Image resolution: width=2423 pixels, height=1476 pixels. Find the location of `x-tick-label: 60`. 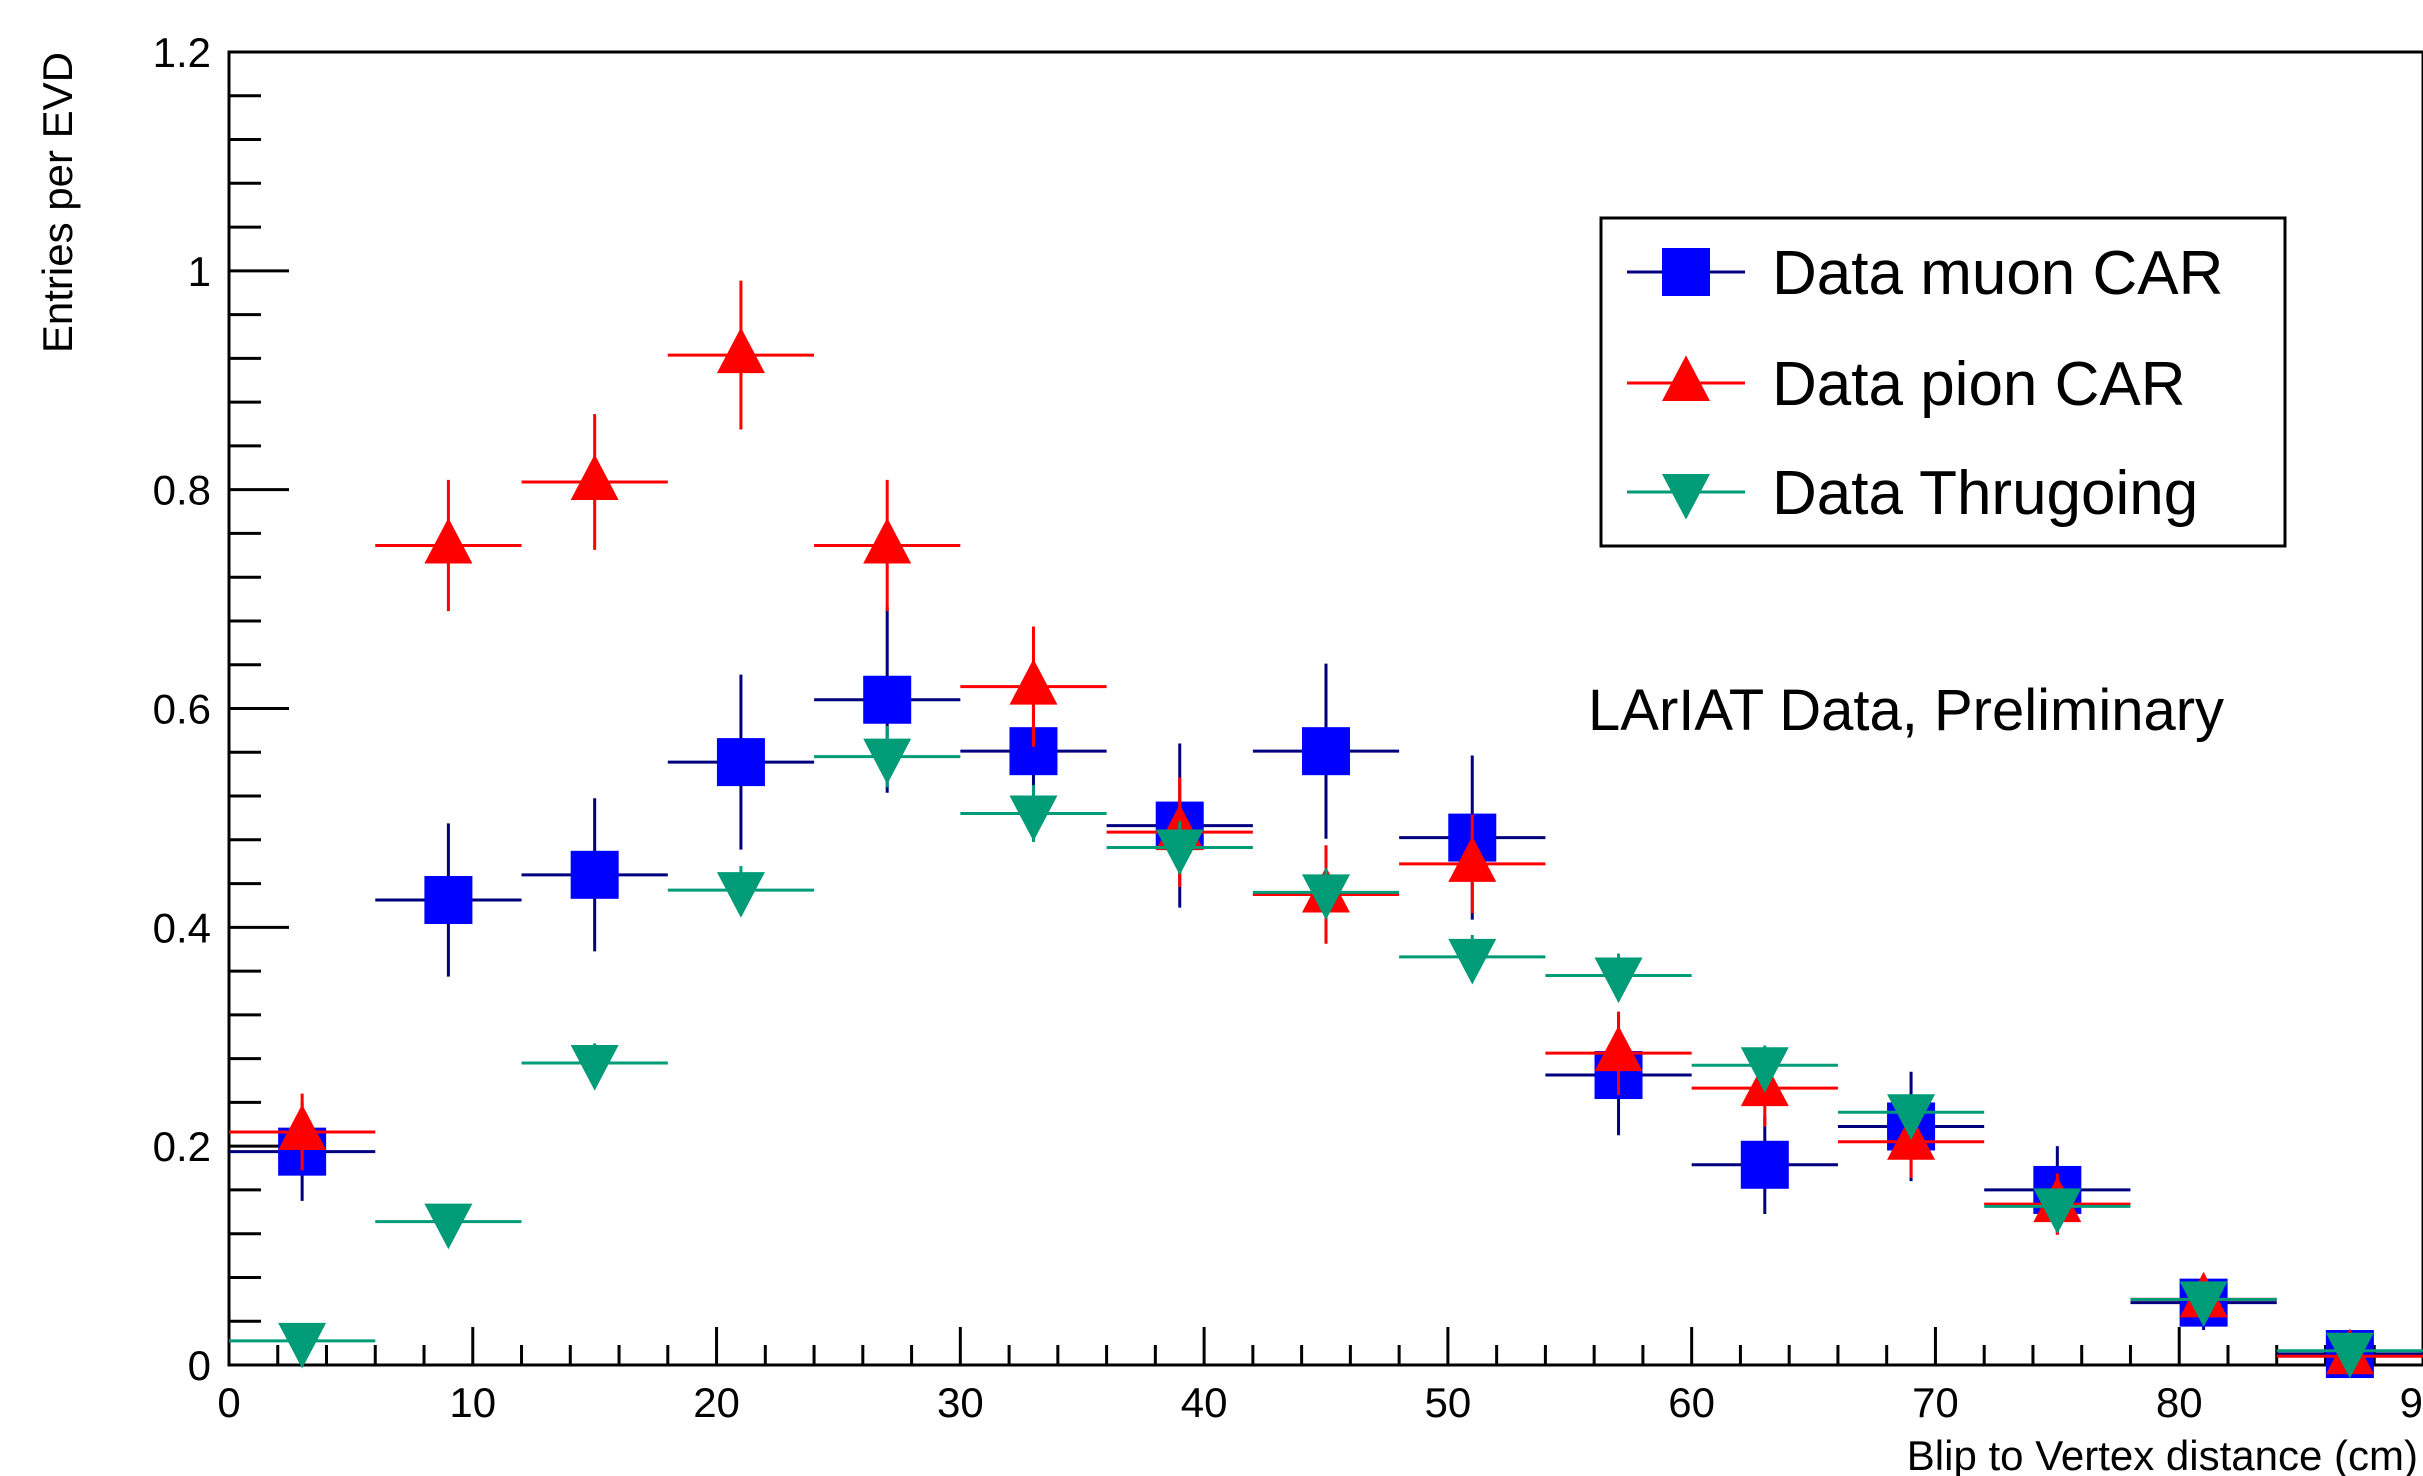

x-tick-label: 60 is located at coordinates (1691, 1402).